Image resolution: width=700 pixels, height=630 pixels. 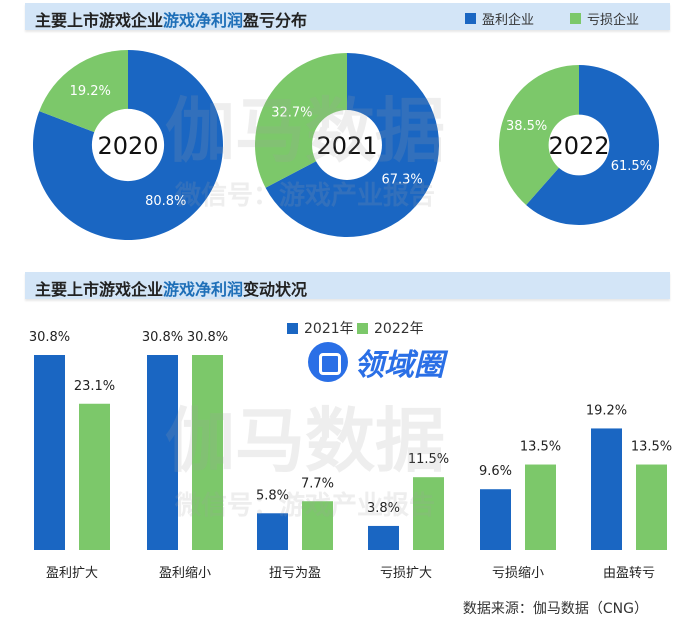 I want to click on source-note: 数据来源：伽马数据（CNG）, so click(x=555, y=609).